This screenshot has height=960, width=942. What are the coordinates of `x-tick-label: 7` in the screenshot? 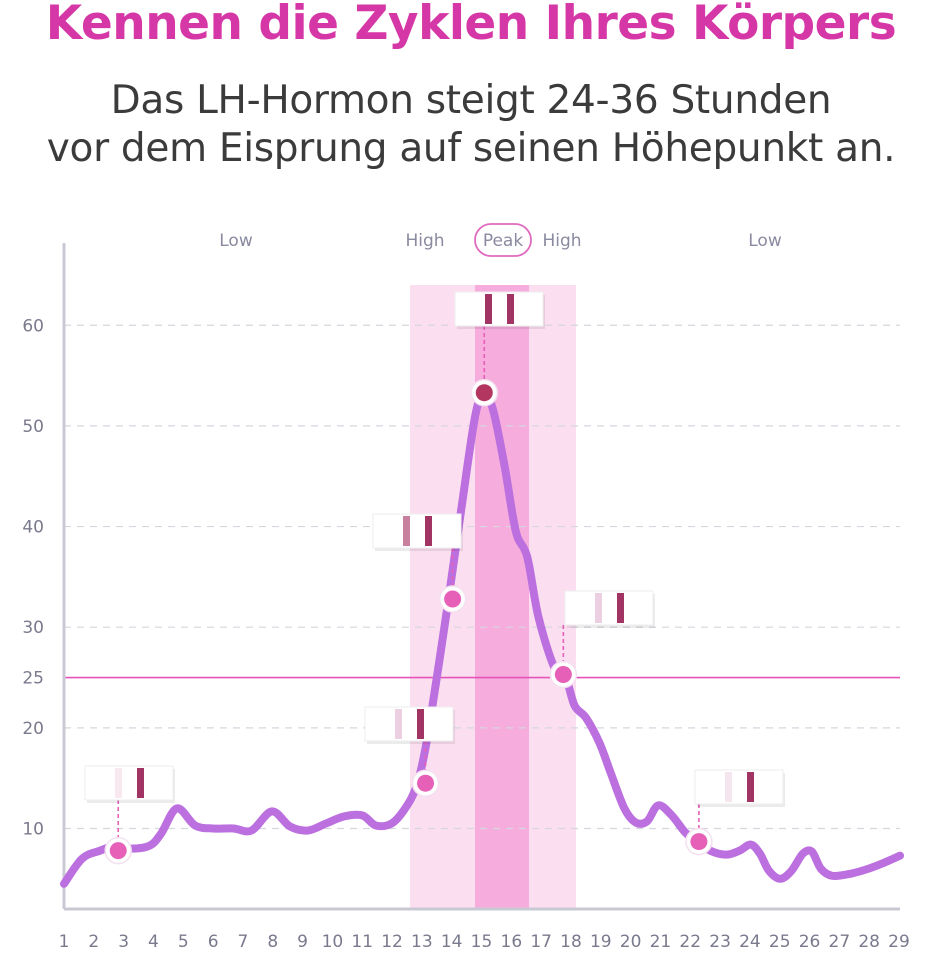 It's located at (243, 942).